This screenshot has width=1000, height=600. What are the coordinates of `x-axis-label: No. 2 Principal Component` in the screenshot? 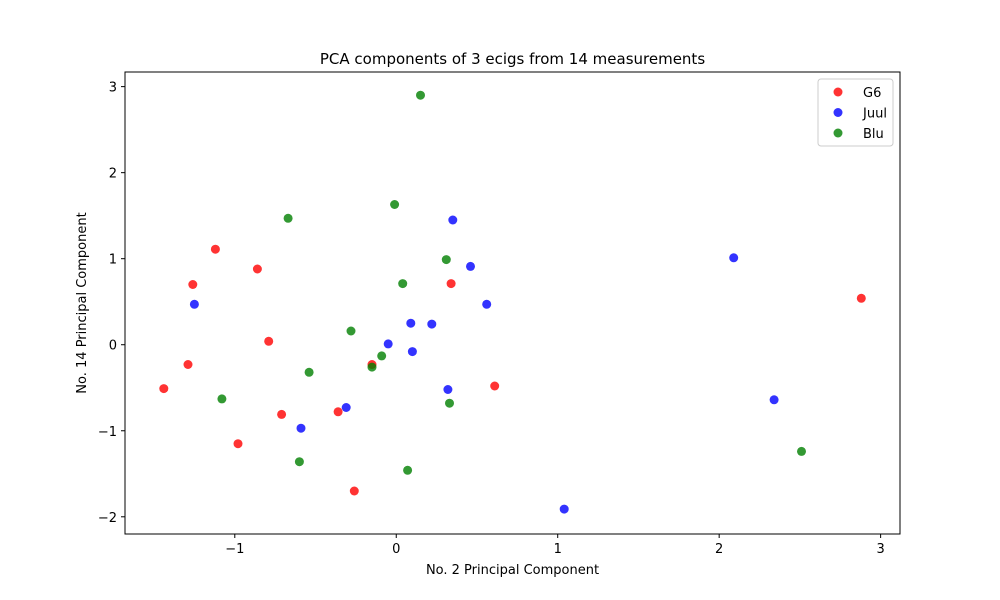 It's located at (512, 570).